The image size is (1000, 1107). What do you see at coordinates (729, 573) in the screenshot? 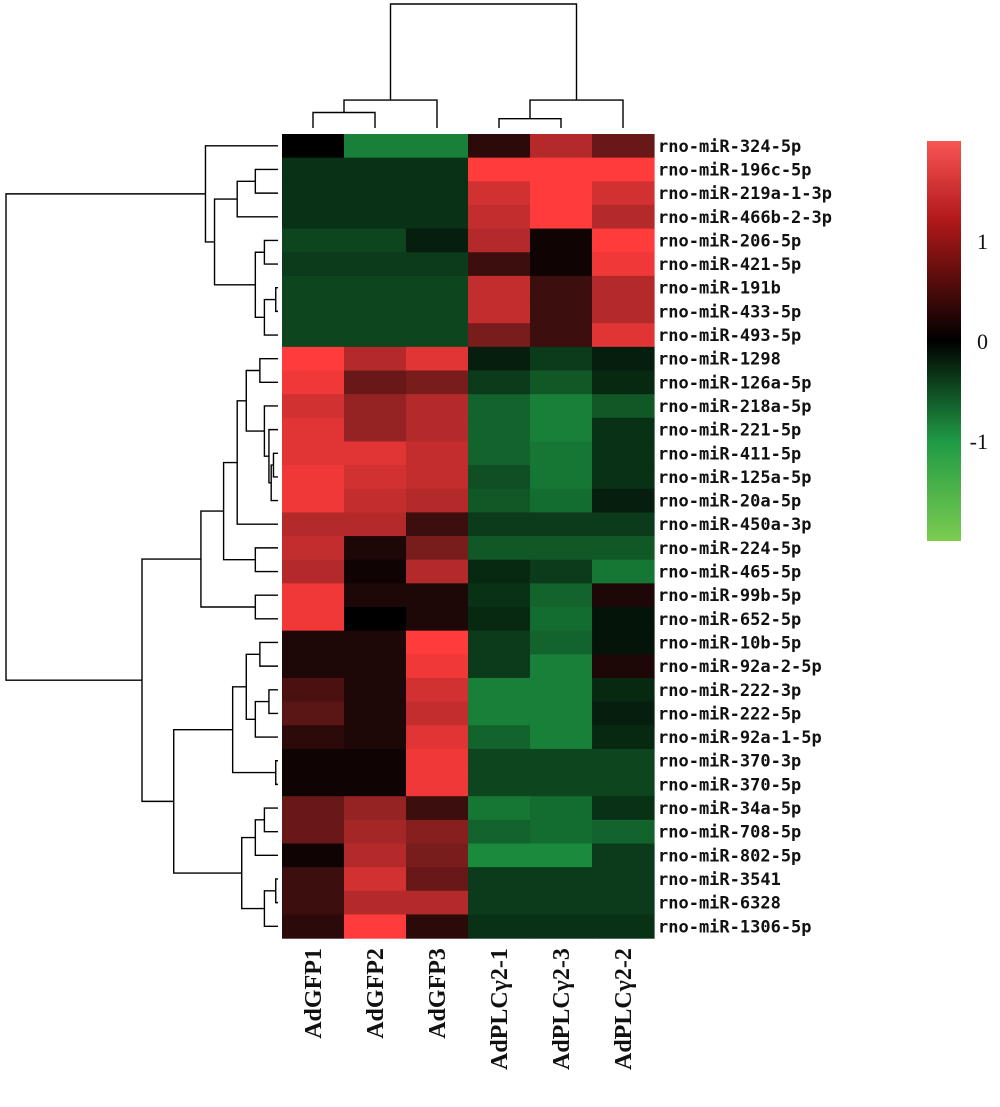
I see `row-label: rno-miR-465-5p` at bounding box center [729, 573].